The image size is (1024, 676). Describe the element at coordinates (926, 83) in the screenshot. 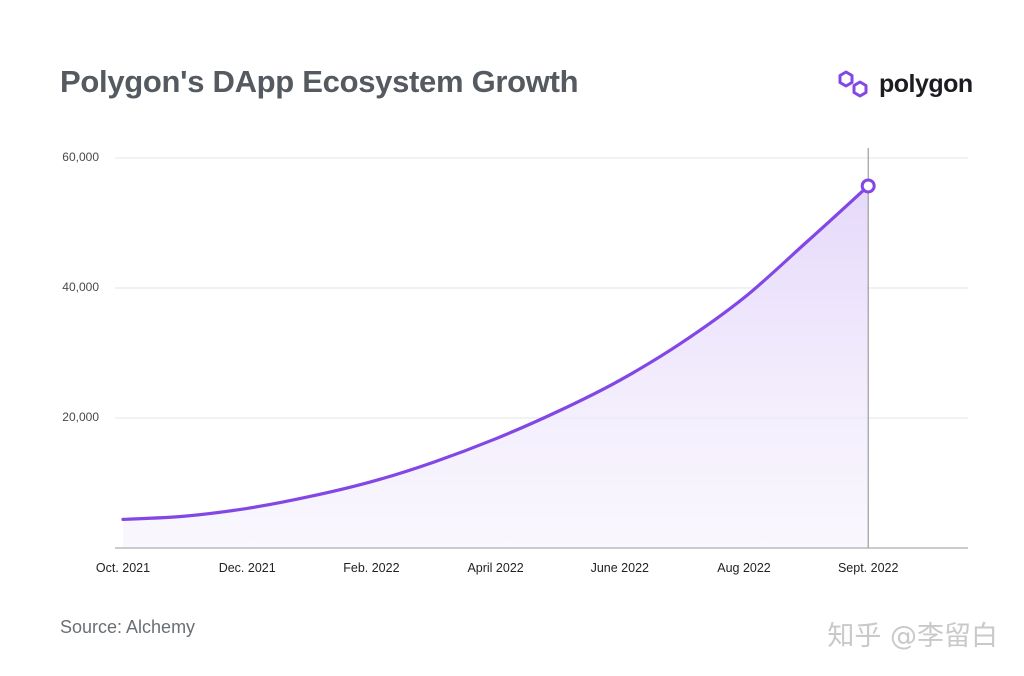

I see `polygon-logo-text: polygon` at that location.